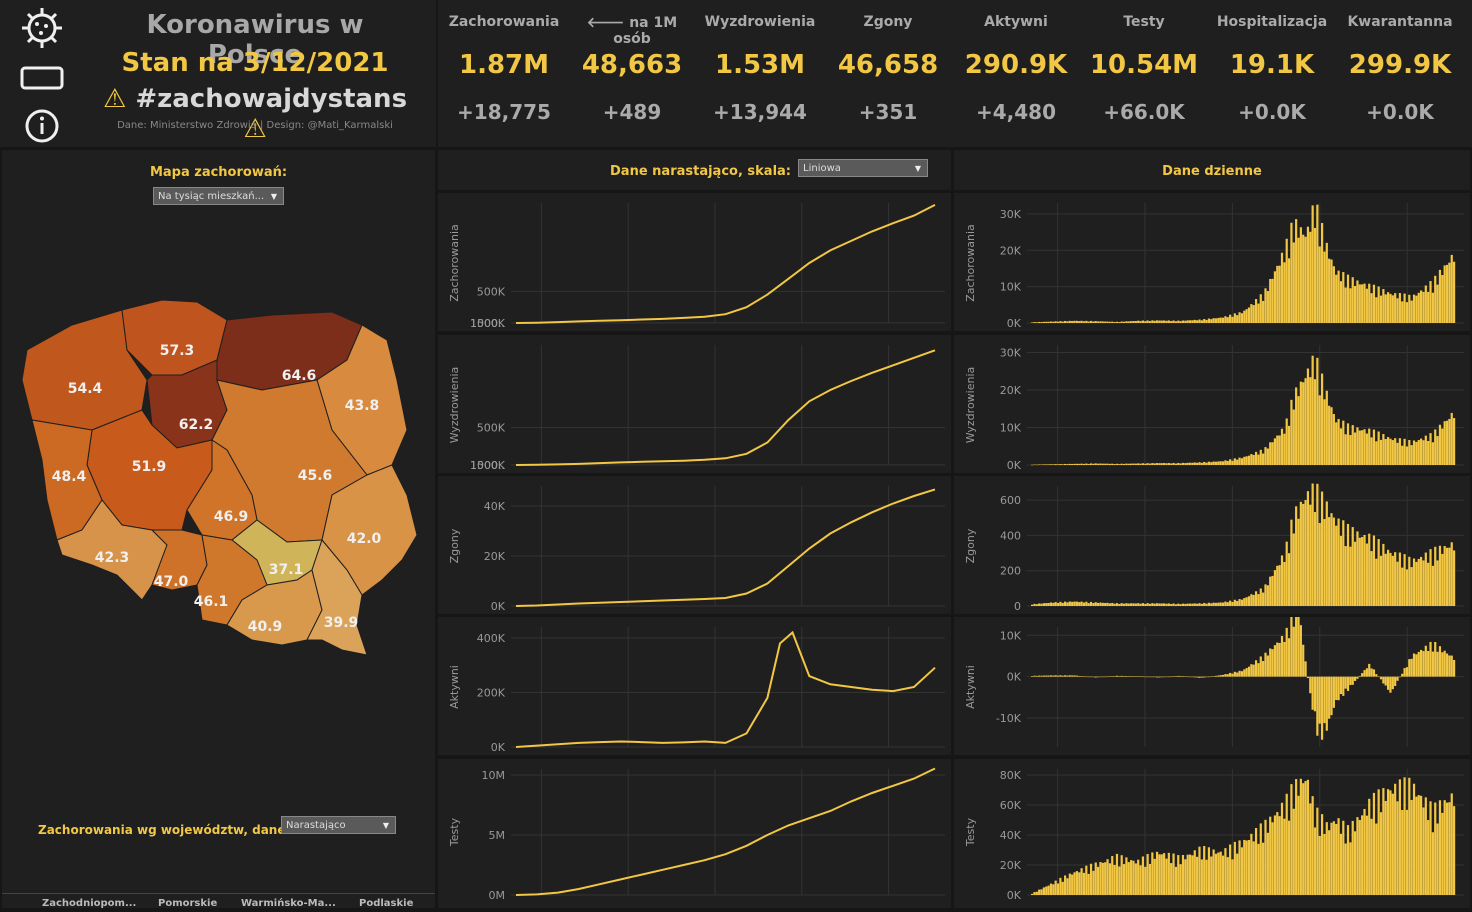  What do you see at coordinates (694, 833) in the screenshot?
I see `cumulative-chart-testy: Testy 0M 5M 10M` at bounding box center [694, 833].